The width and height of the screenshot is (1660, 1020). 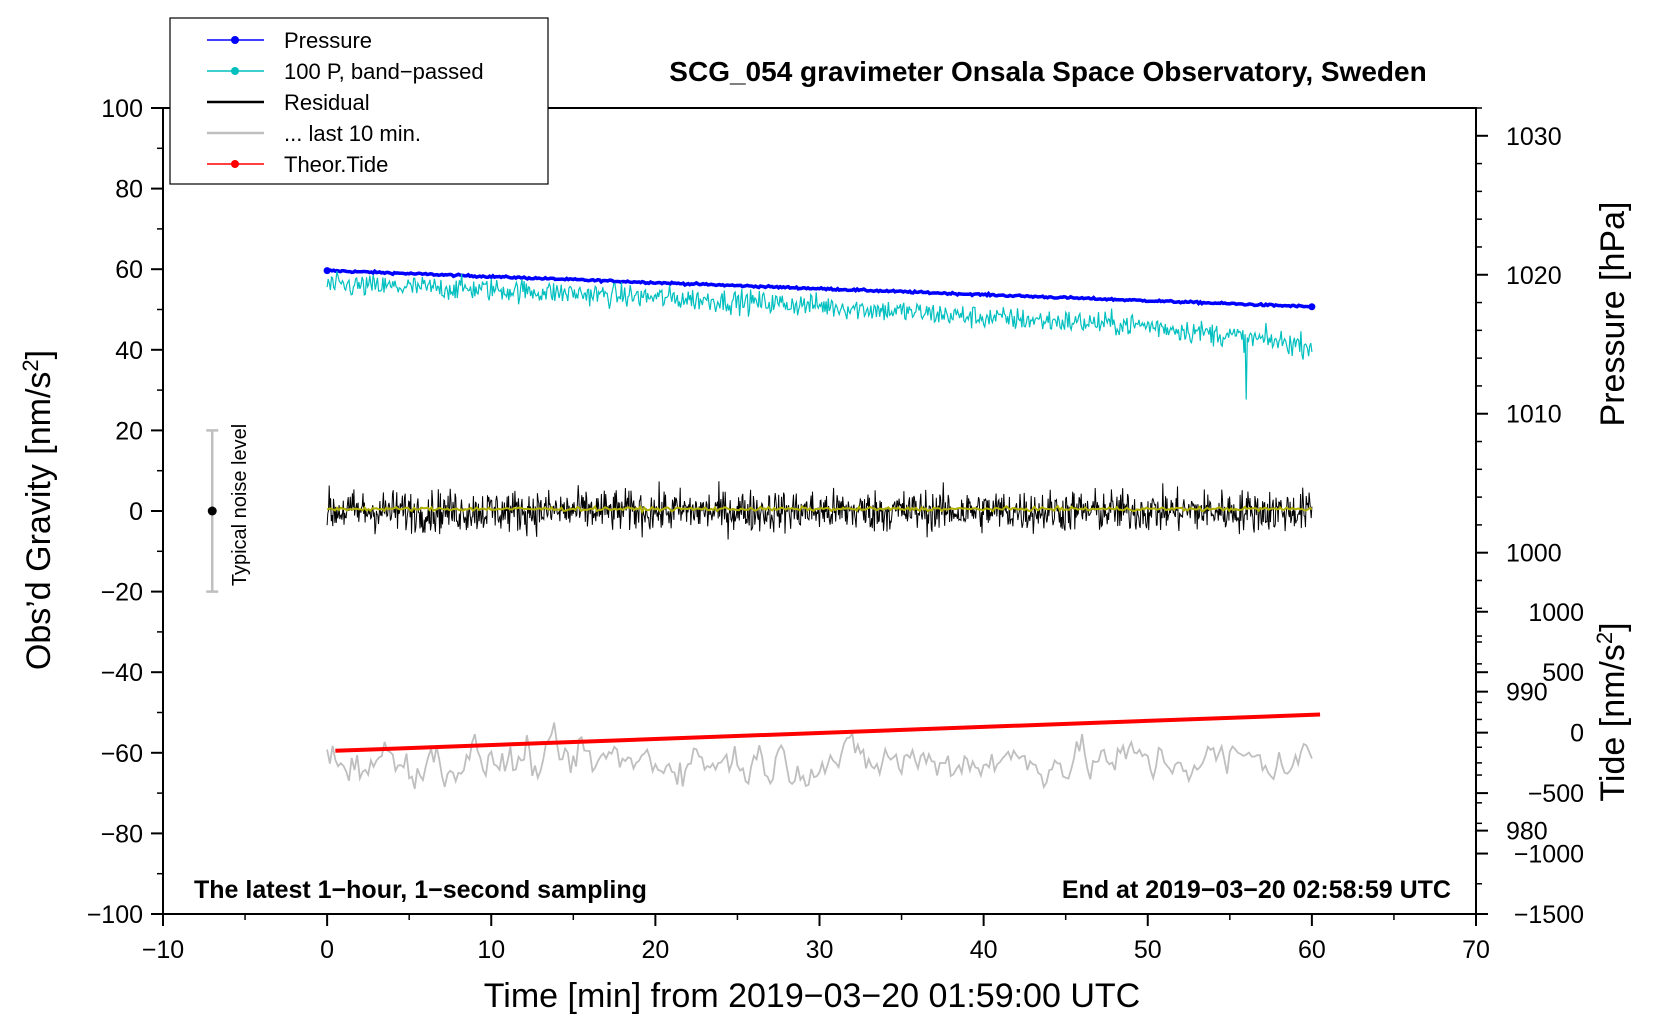 I want to click on pressure-tick-label: 980, so click(x=1527, y=832).